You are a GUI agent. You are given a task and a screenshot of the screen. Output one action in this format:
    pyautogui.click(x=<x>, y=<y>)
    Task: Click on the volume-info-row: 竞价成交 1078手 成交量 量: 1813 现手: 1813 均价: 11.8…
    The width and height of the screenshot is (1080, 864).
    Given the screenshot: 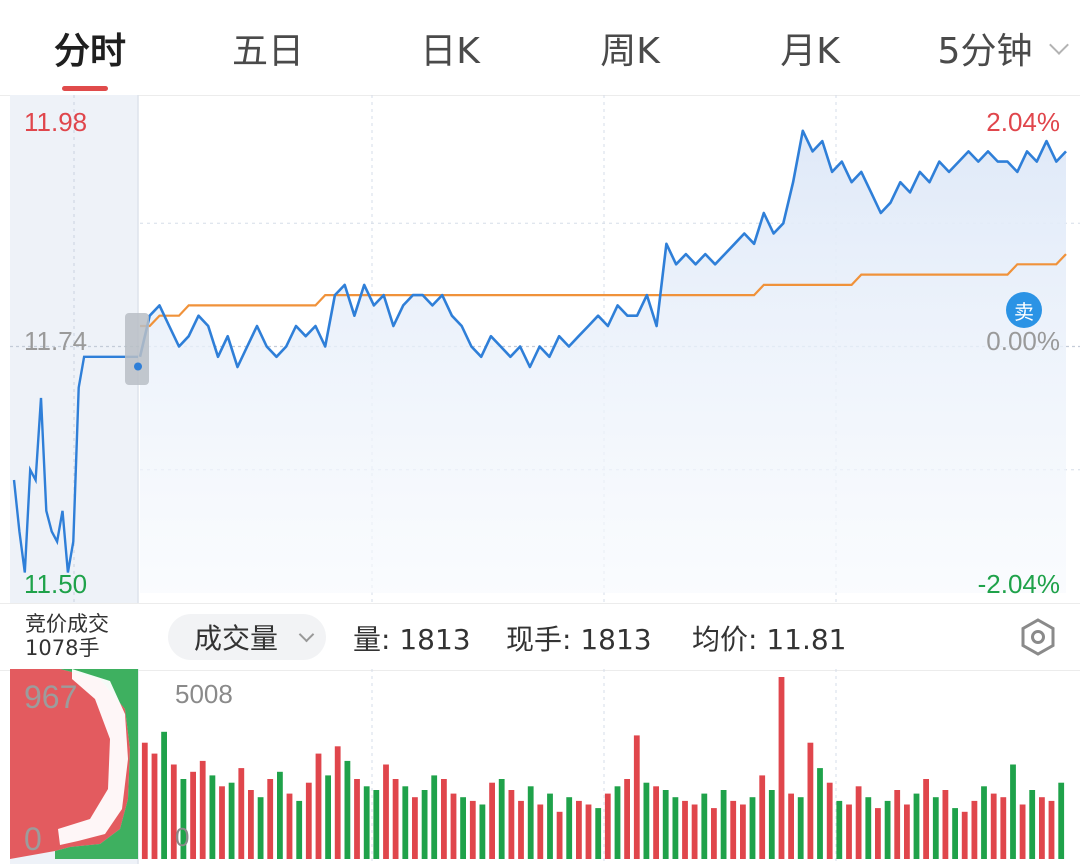 What is the action you would take?
    pyautogui.click(x=540, y=637)
    